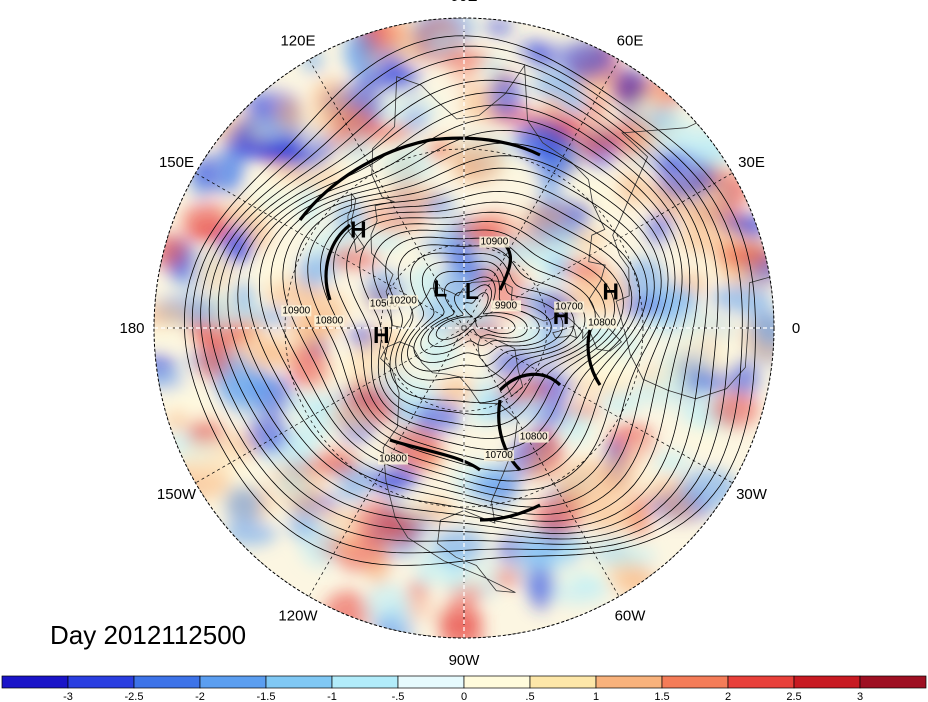  I want to click on colorbar-label: -1, so click(332, 696).